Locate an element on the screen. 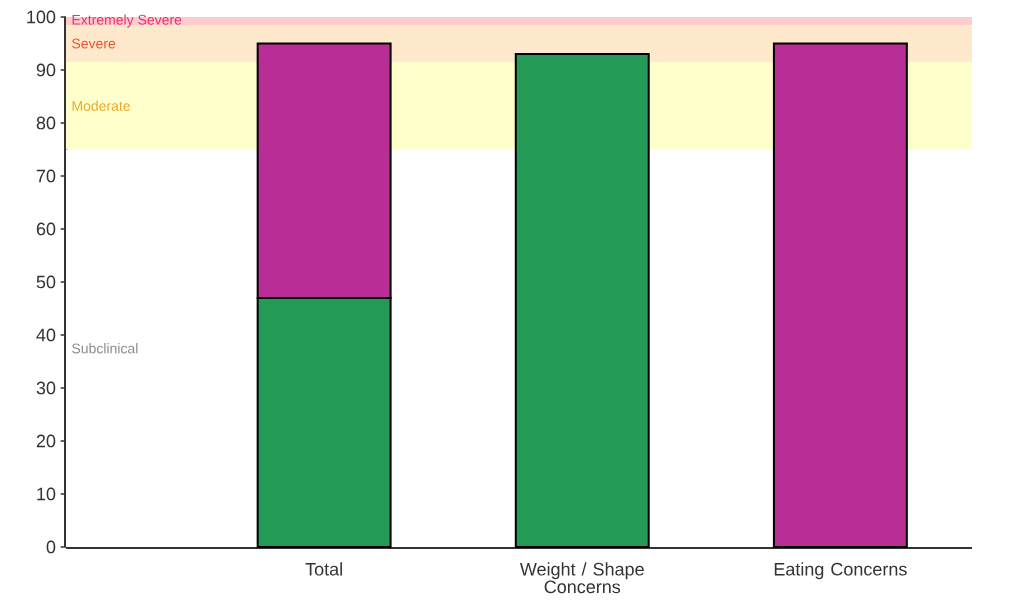  x-tick-label: Weight / Shape Concerns is located at coordinates (581, 578).